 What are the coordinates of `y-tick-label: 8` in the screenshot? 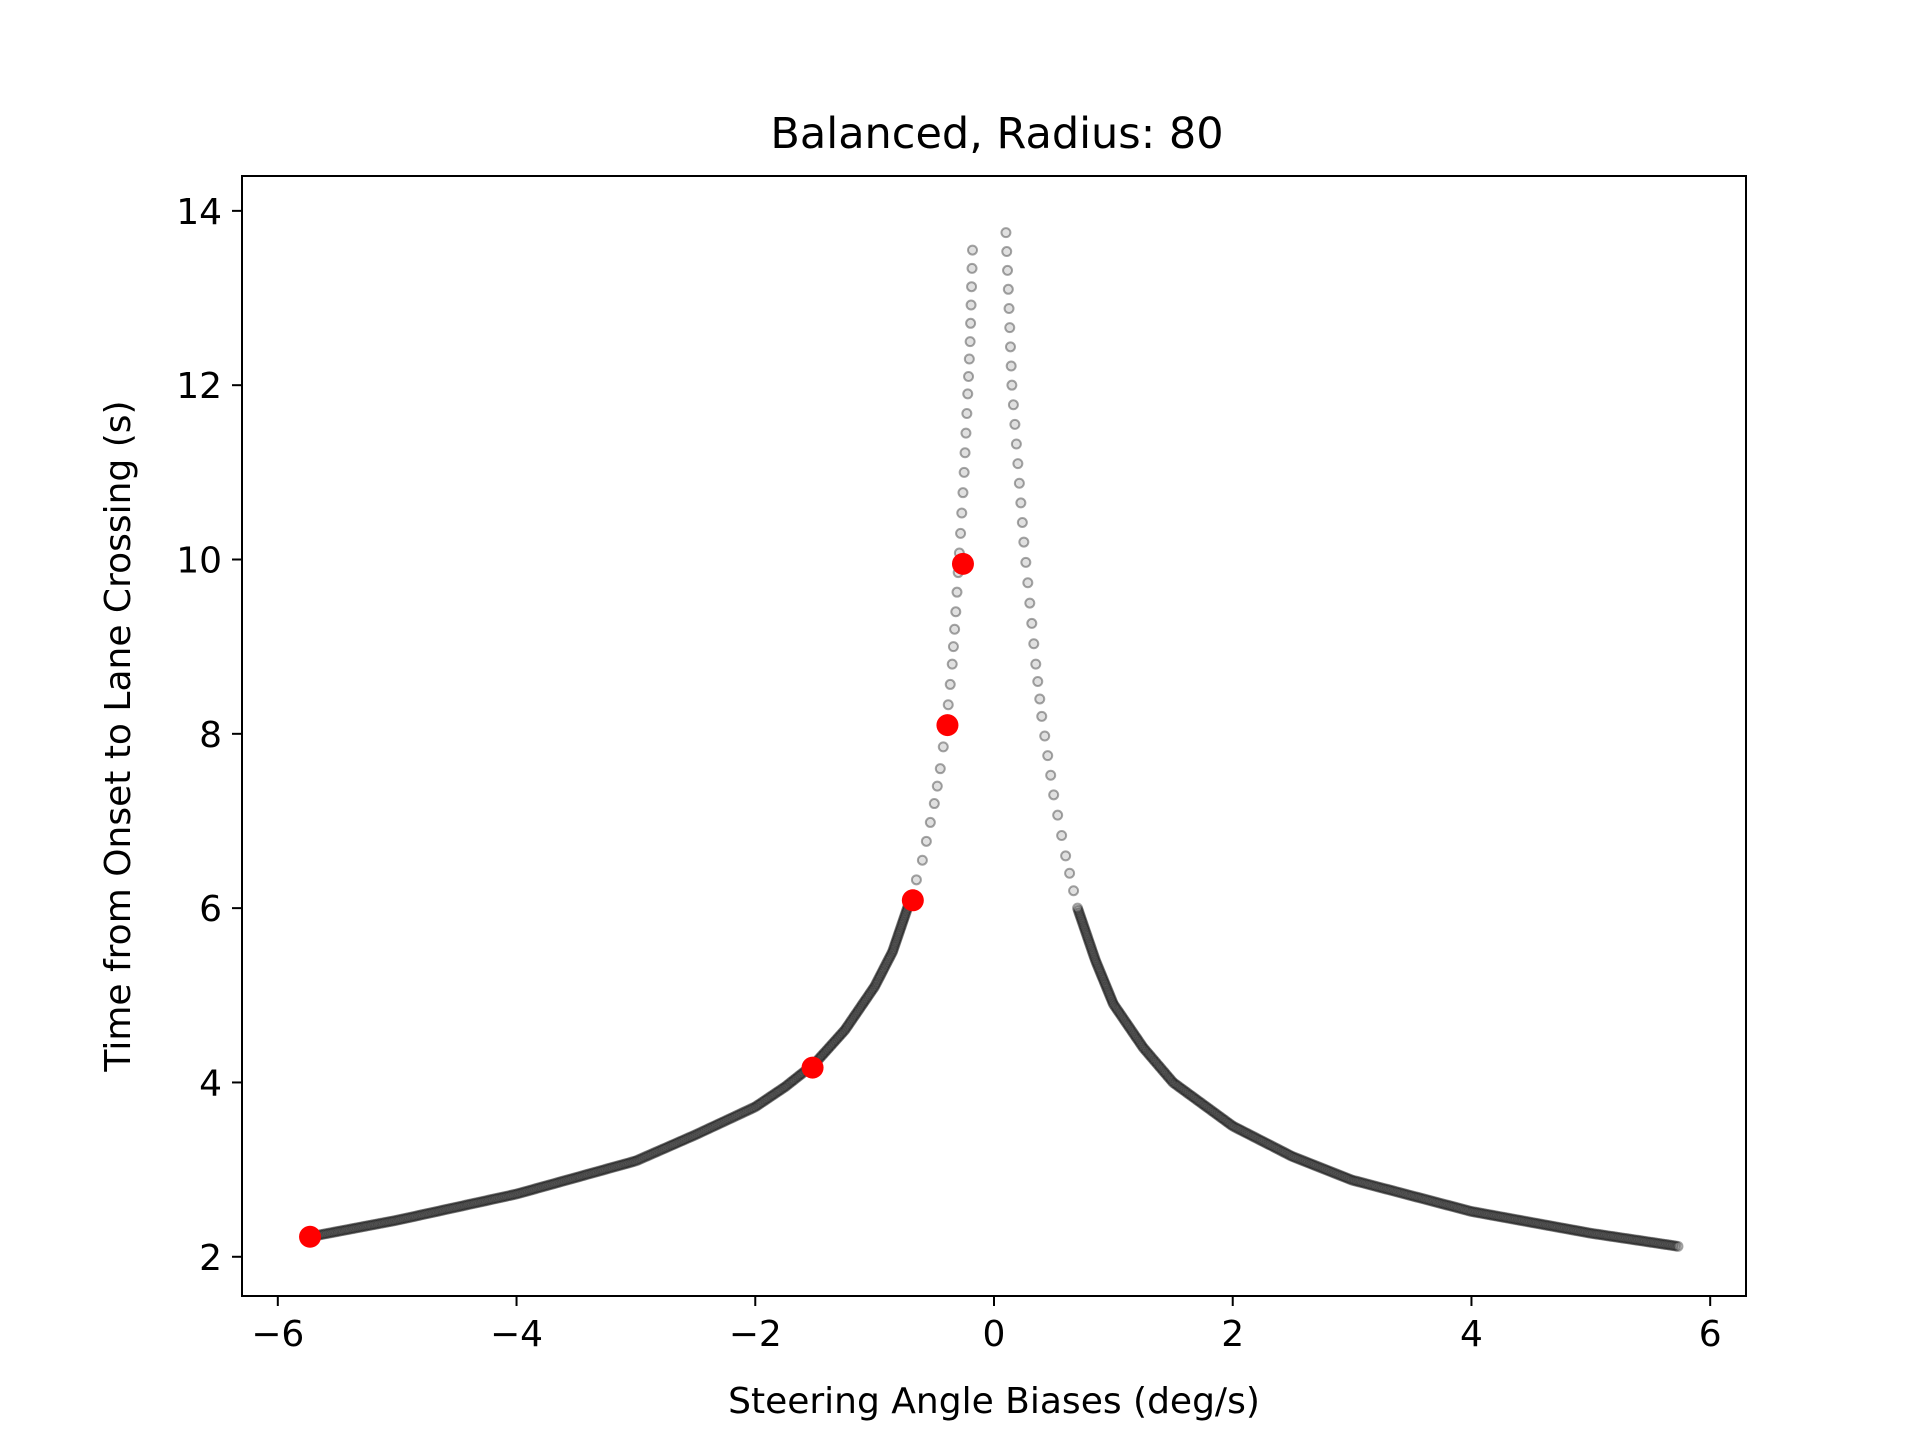 It's located at (210, 735).